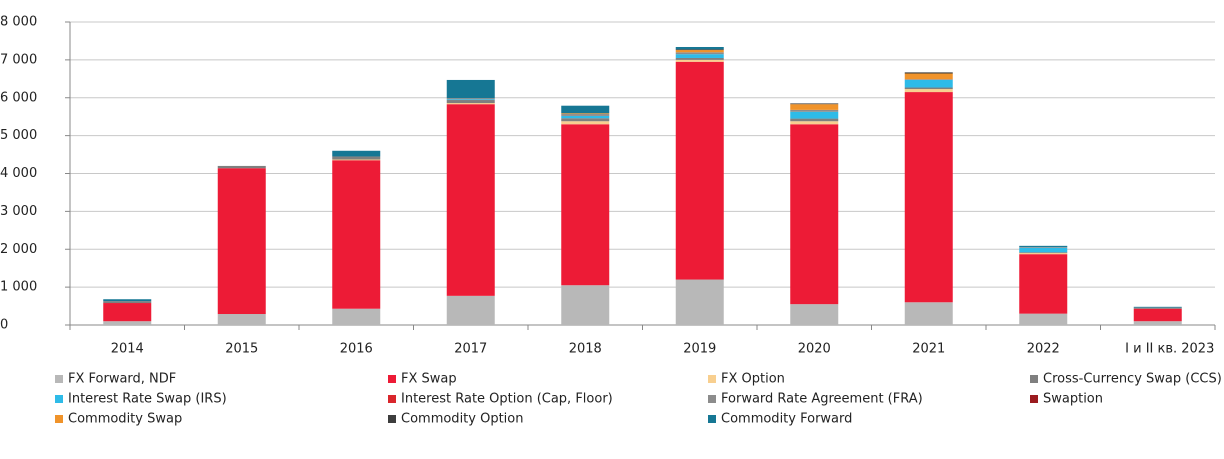 The height and width of the screenshot is (459, 1224). I want to click on y-tick-label: 4 000, so click(18, 173).